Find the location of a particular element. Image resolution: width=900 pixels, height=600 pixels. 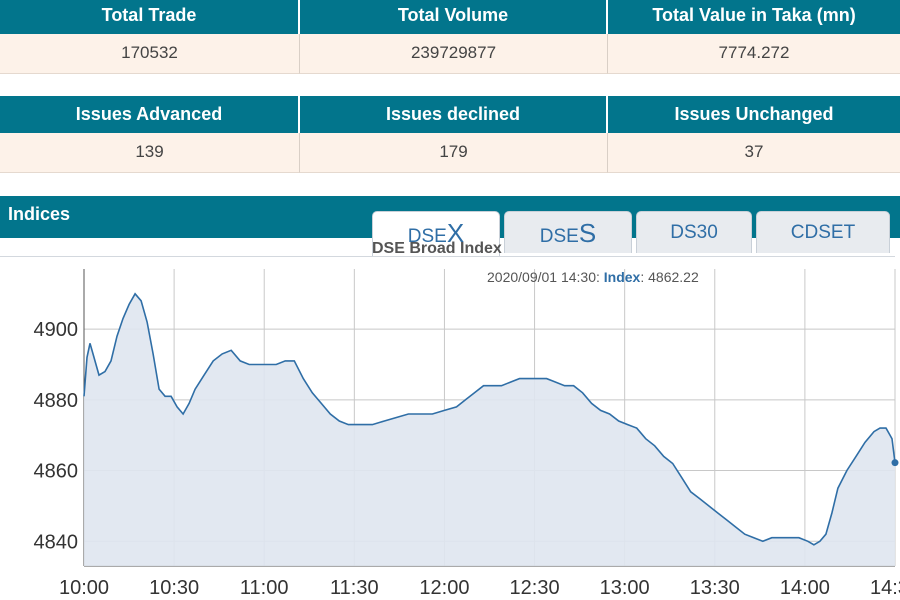

issues-declined-value: 179 is located at coordinates (454, 153).